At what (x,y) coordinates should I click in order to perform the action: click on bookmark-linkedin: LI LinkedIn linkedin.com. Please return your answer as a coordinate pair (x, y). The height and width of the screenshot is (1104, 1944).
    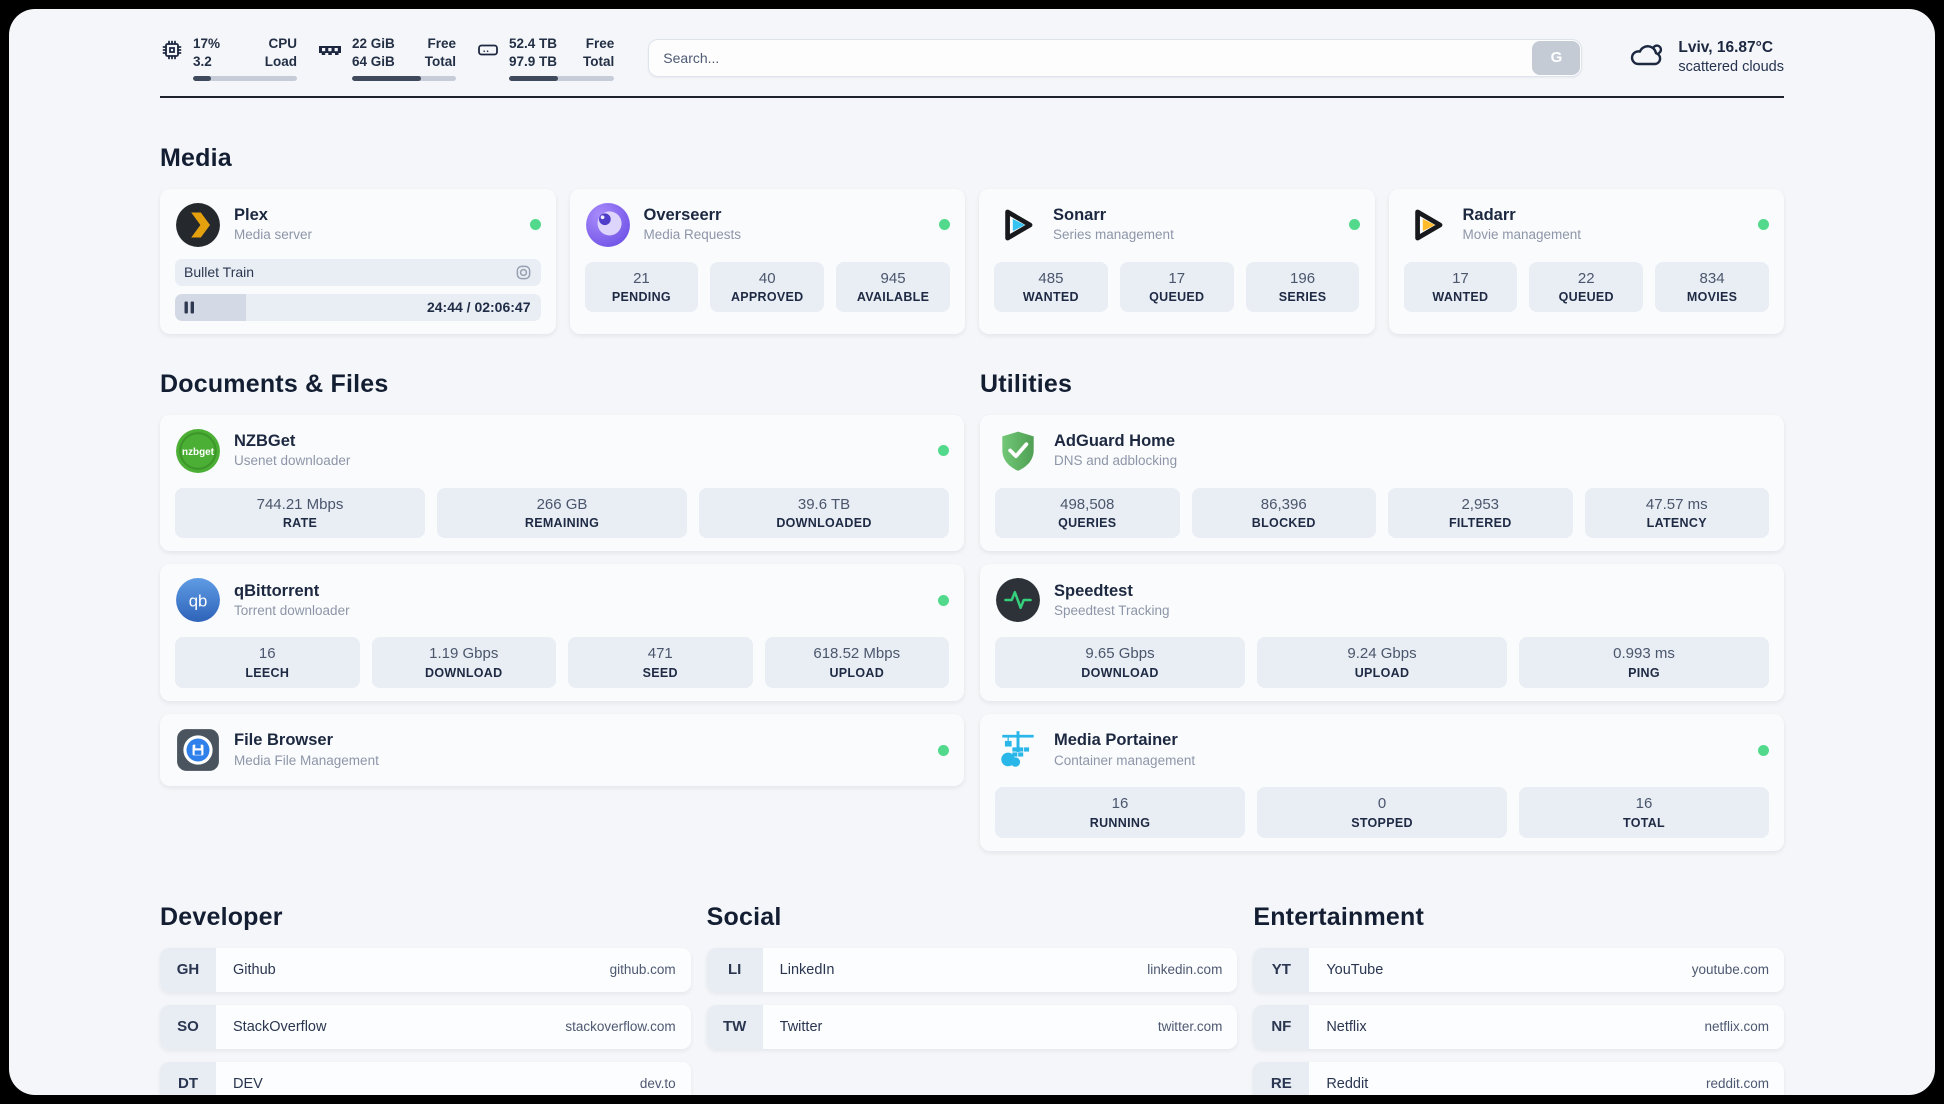
    Looking at the image, I should click on (972, 969).